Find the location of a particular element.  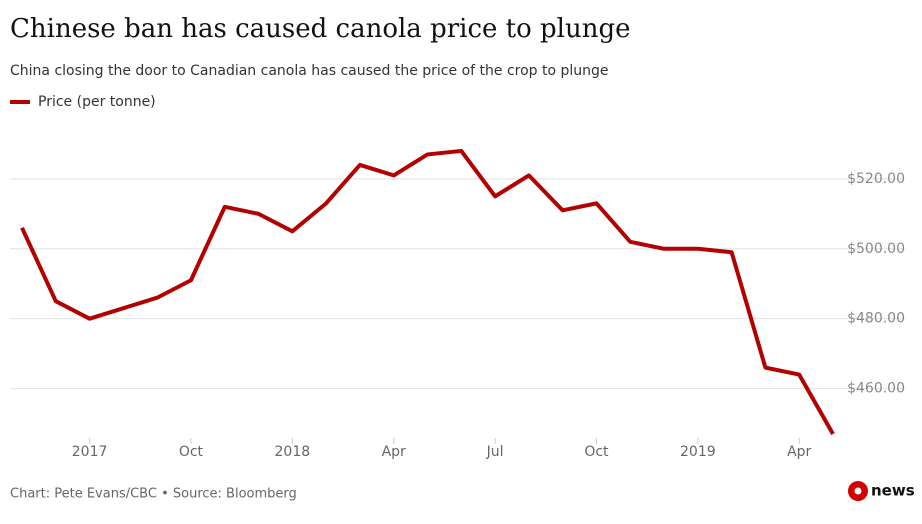

x-tick-label: 2018 is located at coordinates (293, 452).